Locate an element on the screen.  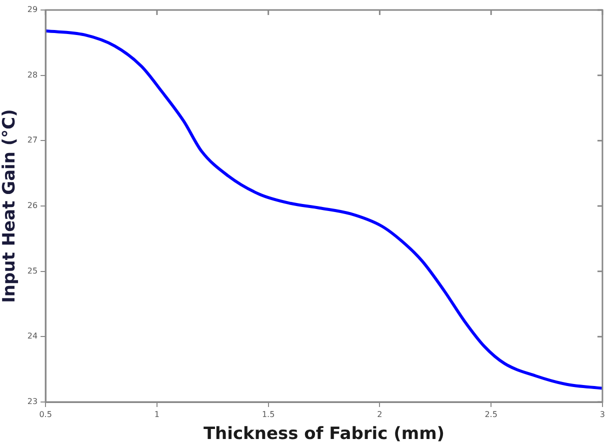
y-tick-label: 25 is located at coordinates (32, 271).